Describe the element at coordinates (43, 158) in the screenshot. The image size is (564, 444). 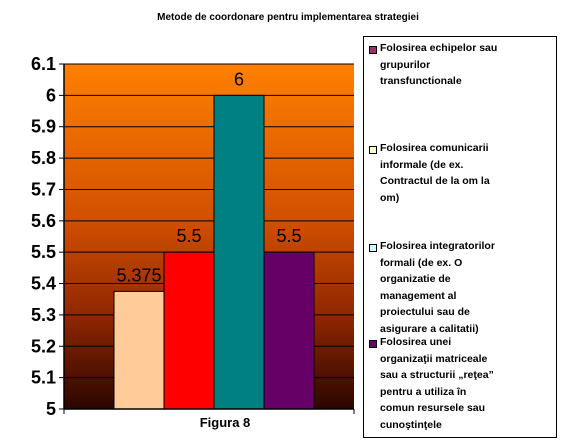
I see `y-tick-label: 5.8` at that location.